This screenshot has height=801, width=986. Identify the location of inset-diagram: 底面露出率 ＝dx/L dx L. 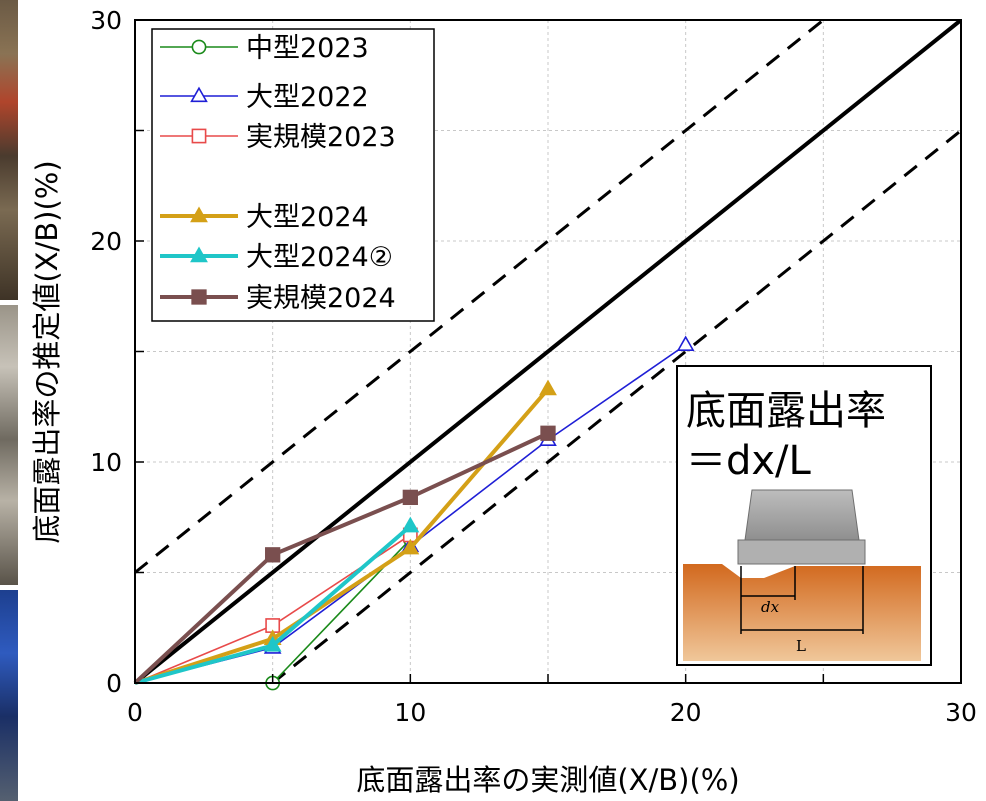
(804, 515).